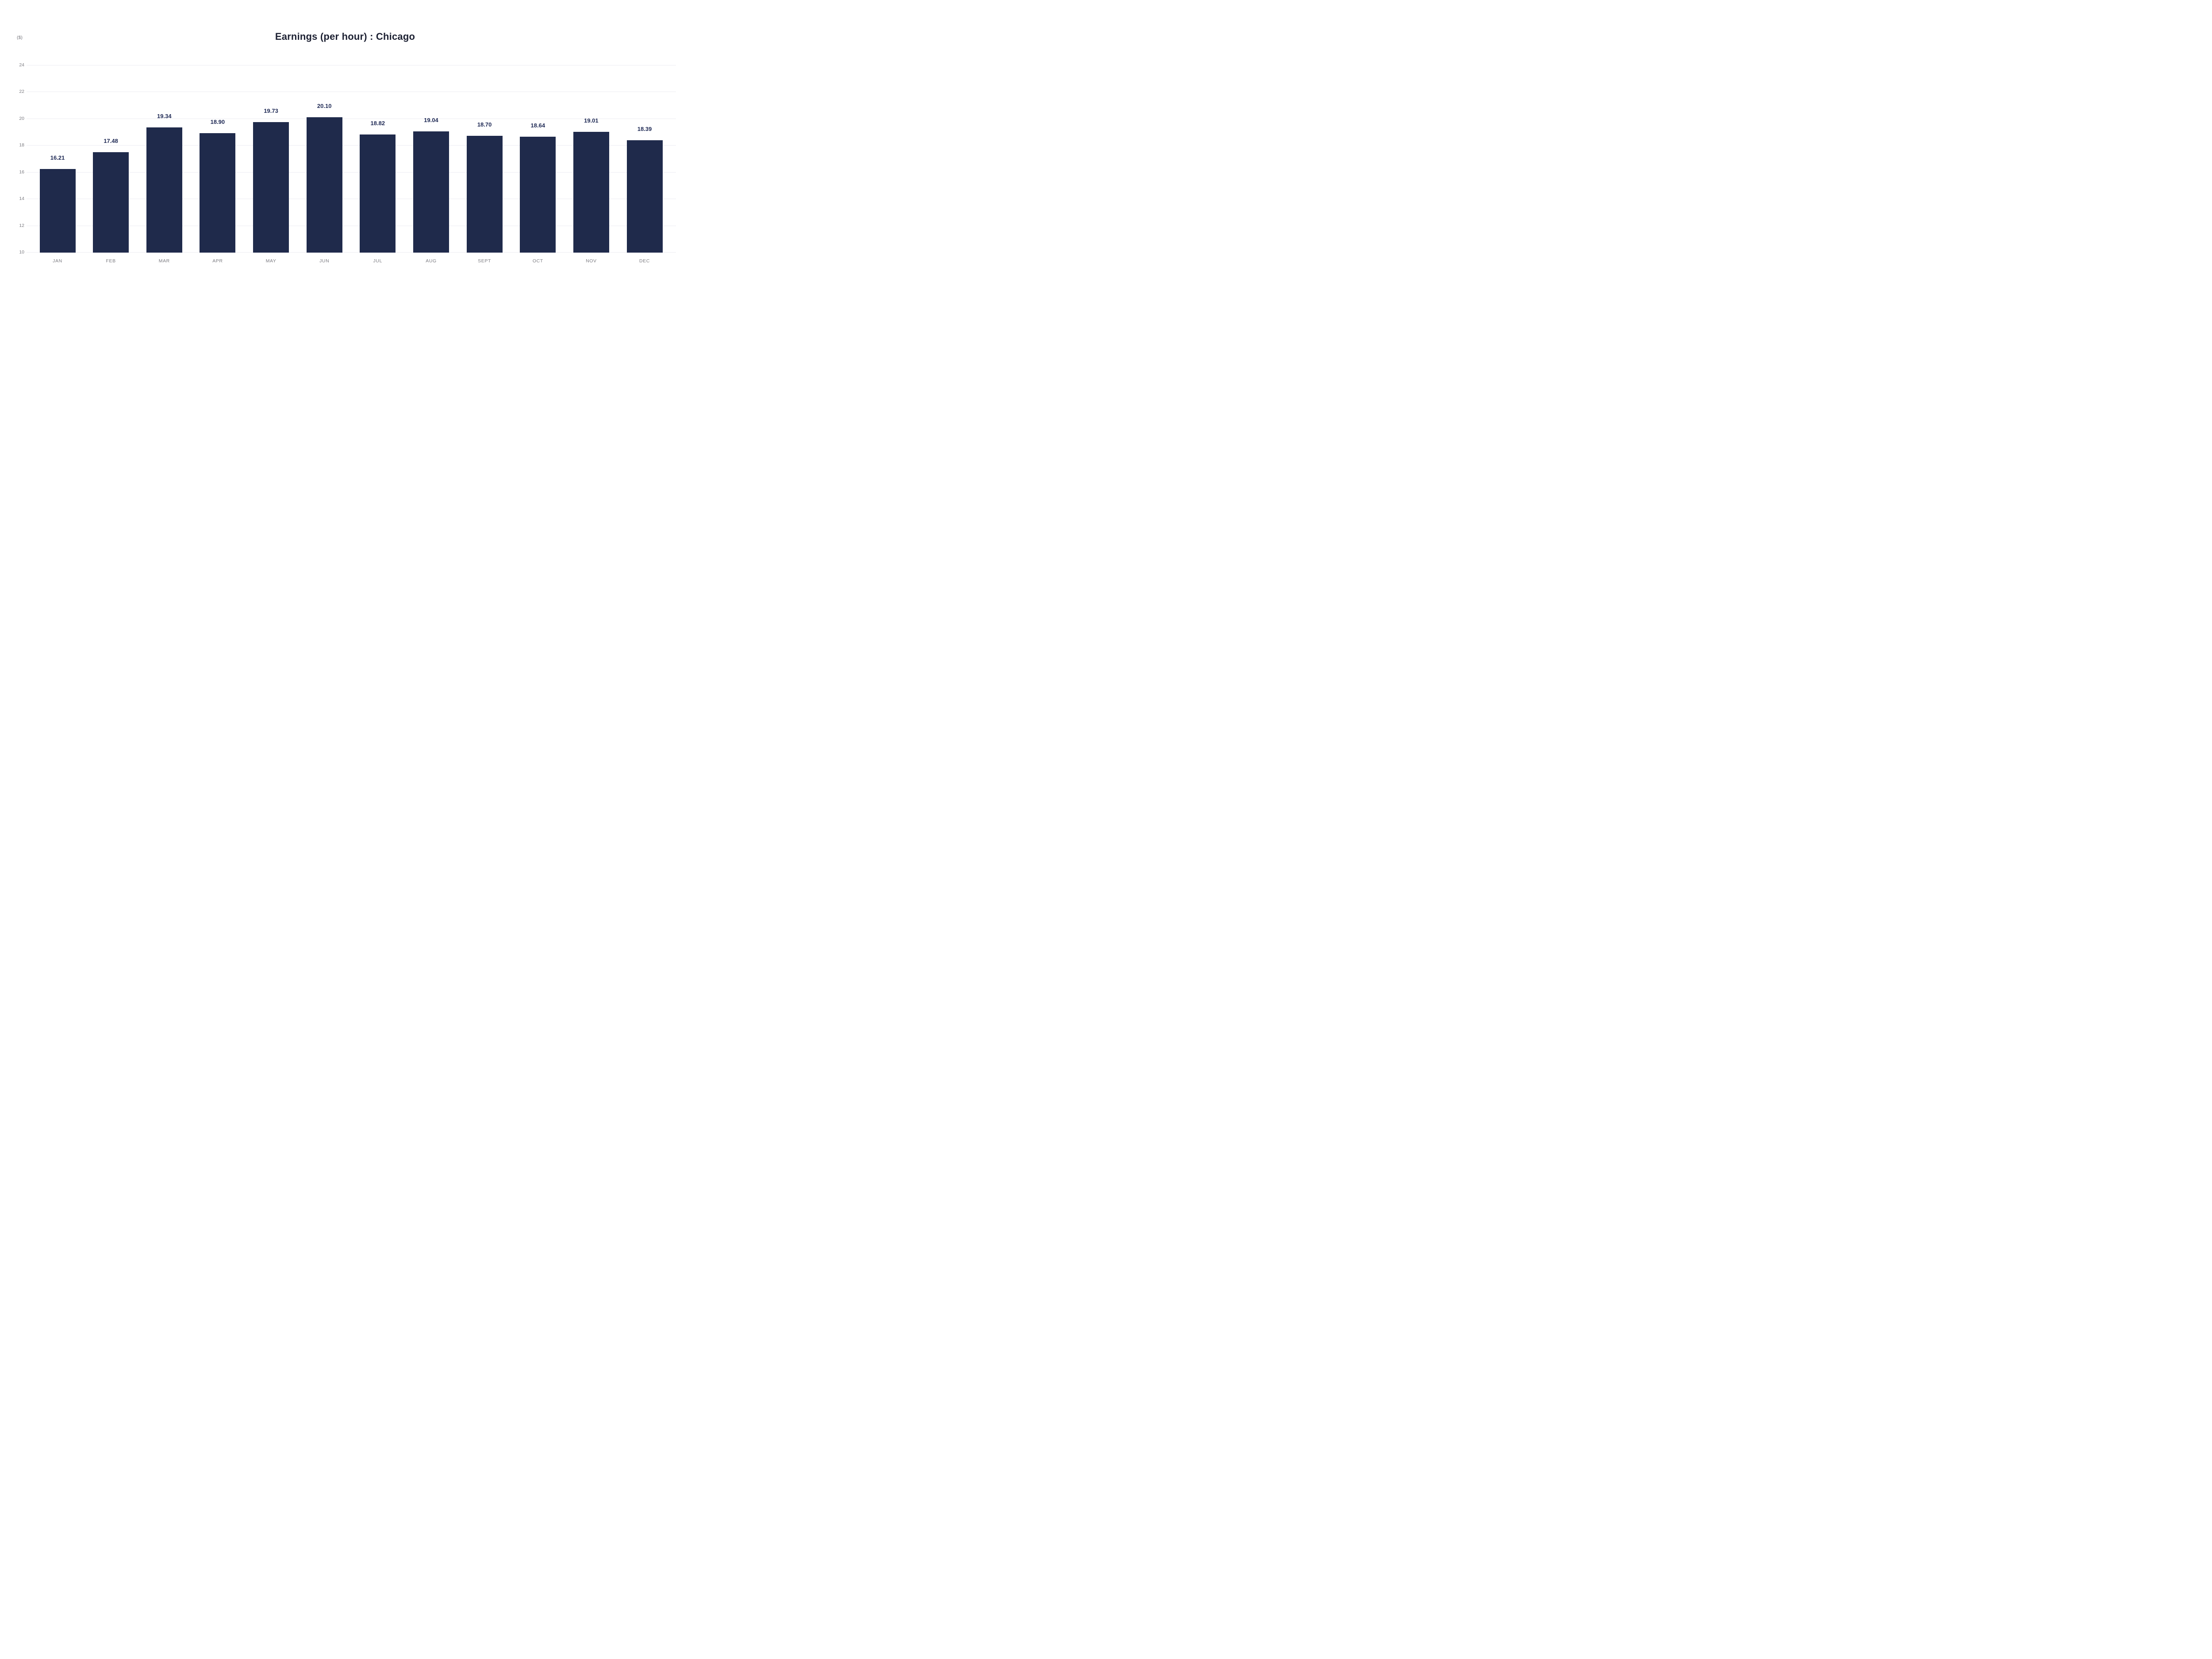  I want to click on bar-value-label: 18.82, so click(377, 123).